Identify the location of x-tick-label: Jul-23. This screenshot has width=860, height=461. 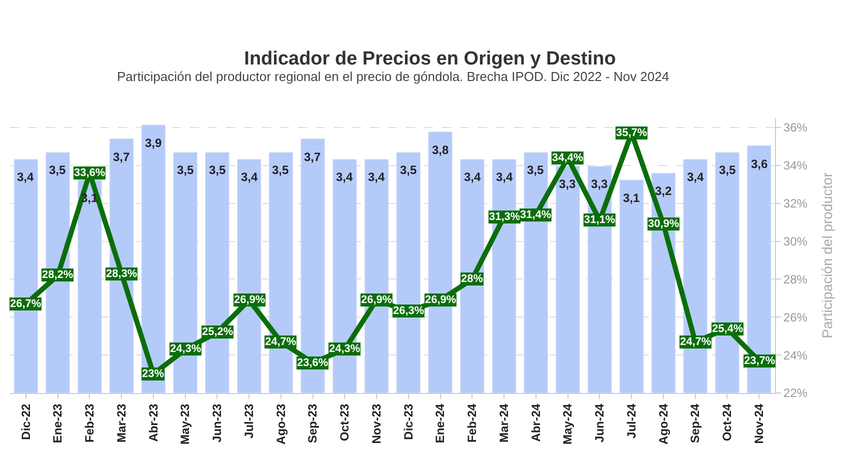
(249, 420).